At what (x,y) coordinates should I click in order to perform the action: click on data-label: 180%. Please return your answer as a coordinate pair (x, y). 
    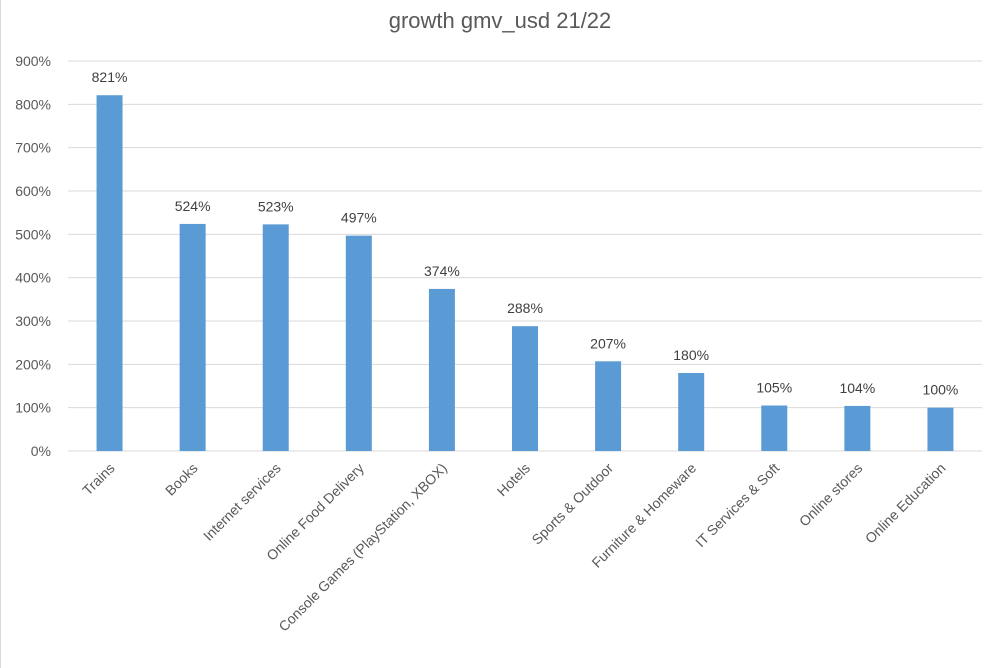
    Looking at the image, I should click on (691, 355).